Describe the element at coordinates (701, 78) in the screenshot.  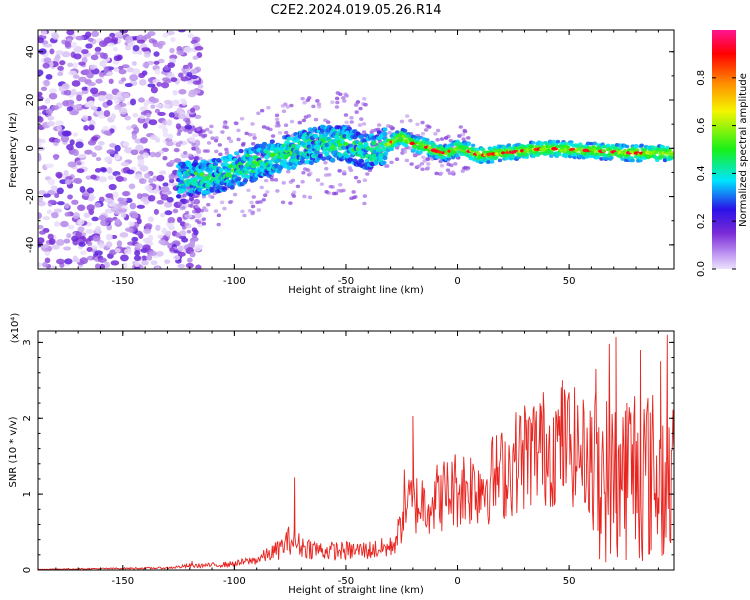
I see `colorbar-tick-label: 0.8` at that location.